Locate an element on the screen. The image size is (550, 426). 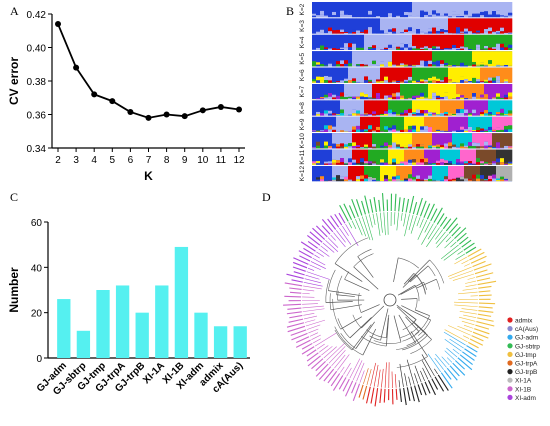
bar is located at coordinates (240, 342).